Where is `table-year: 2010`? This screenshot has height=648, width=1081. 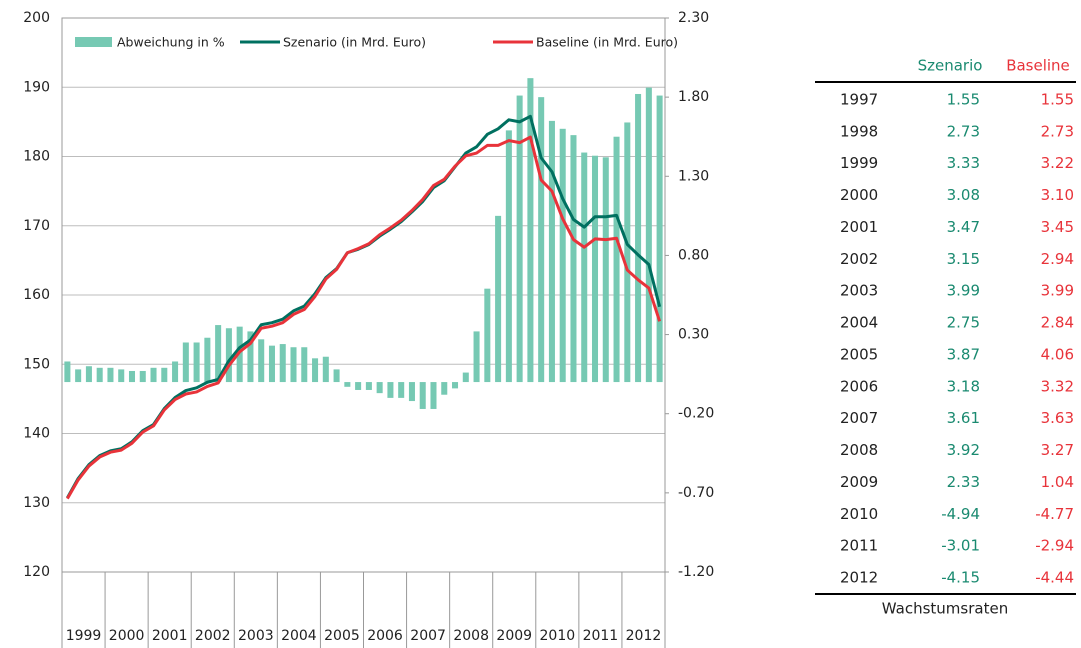
table-year: 2010 is located at coordinates (859, 514).